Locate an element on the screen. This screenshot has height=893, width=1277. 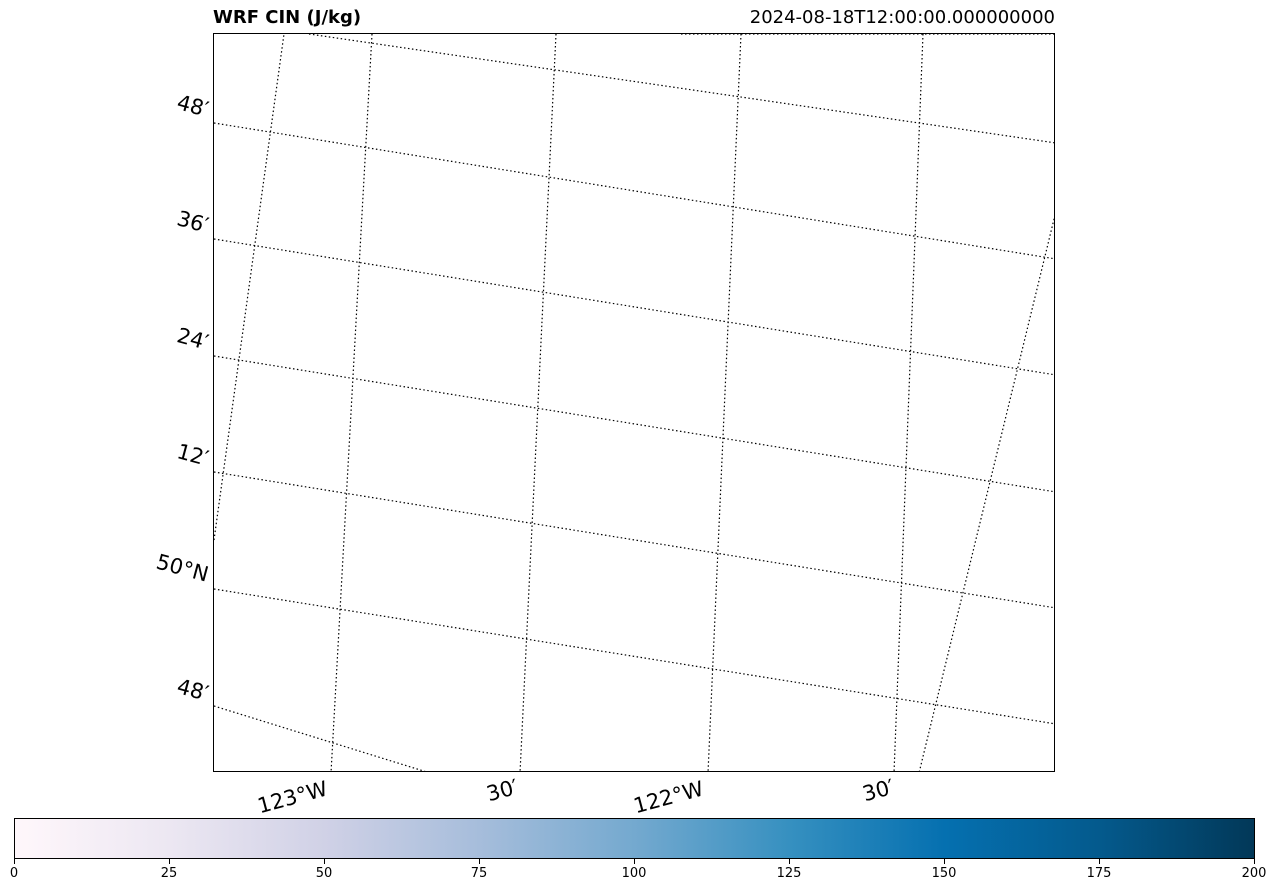
lat-label: 50°N is located at coordinates (182, 568).